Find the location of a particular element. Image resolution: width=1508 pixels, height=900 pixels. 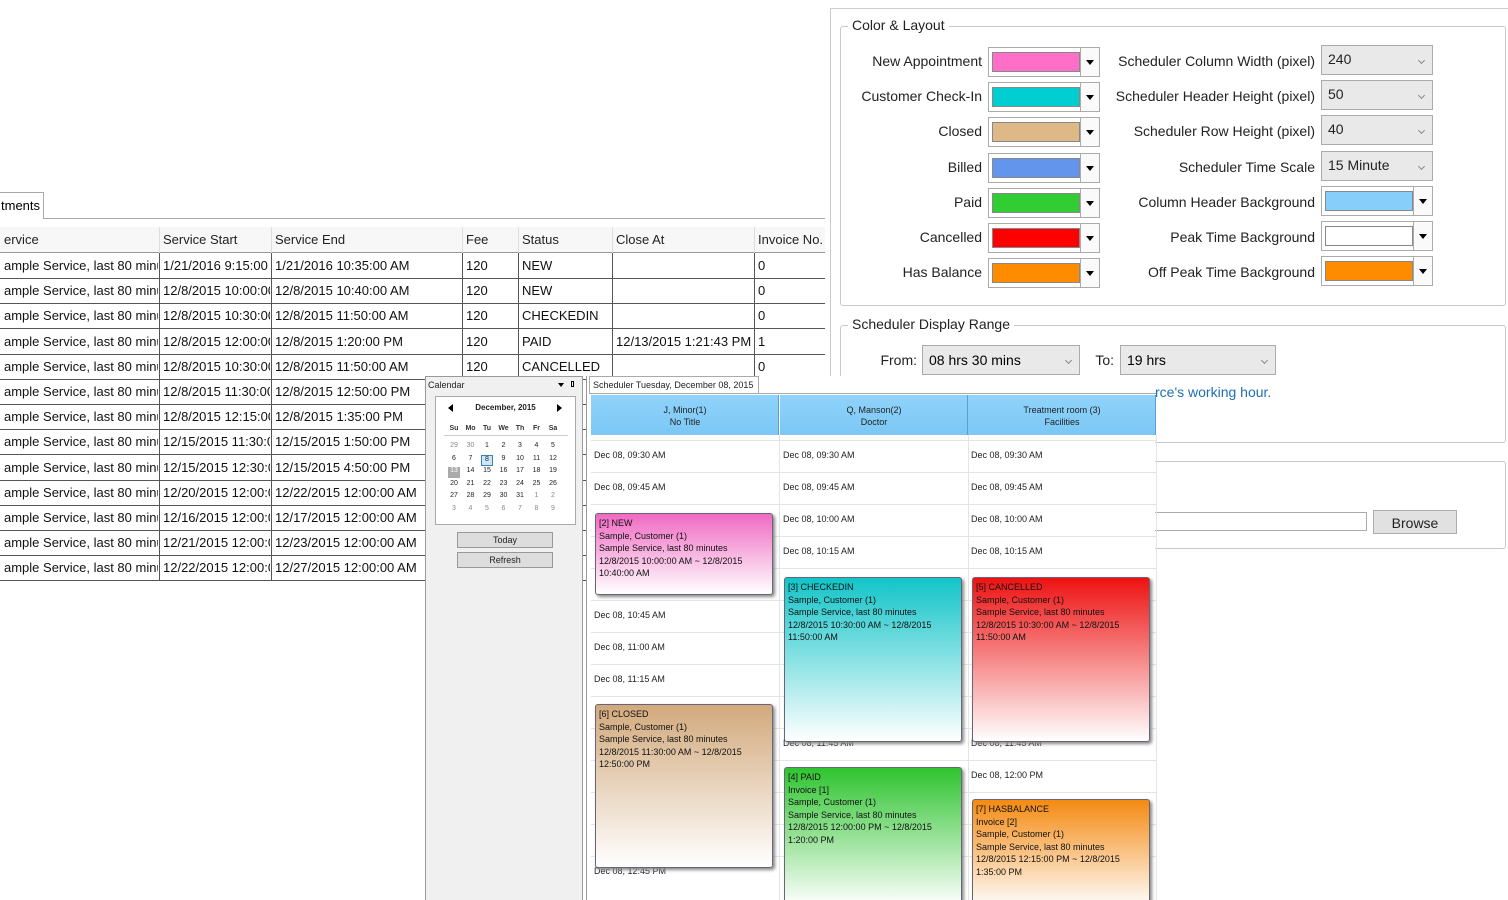

combo-box: 15 Minute is located at coordinates (1377, 166).